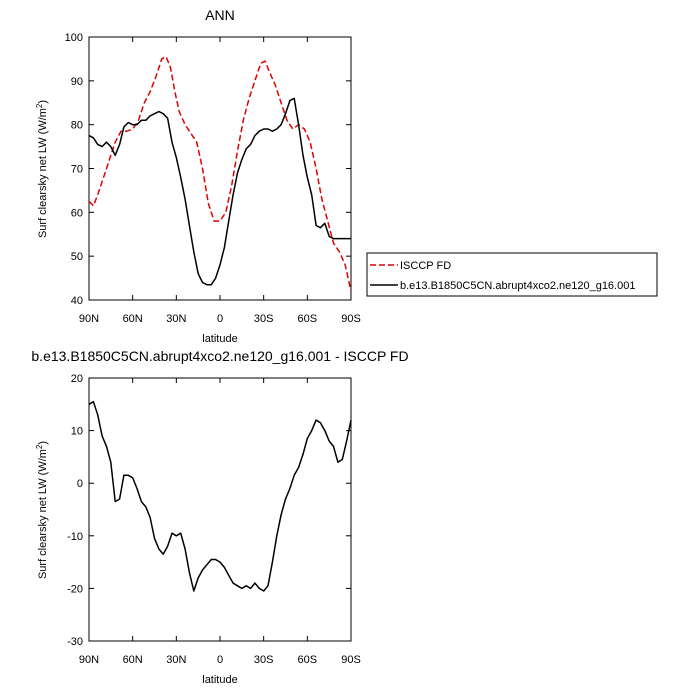  I want to click on bottom-x-tick-label: 0, so click(220, 660).